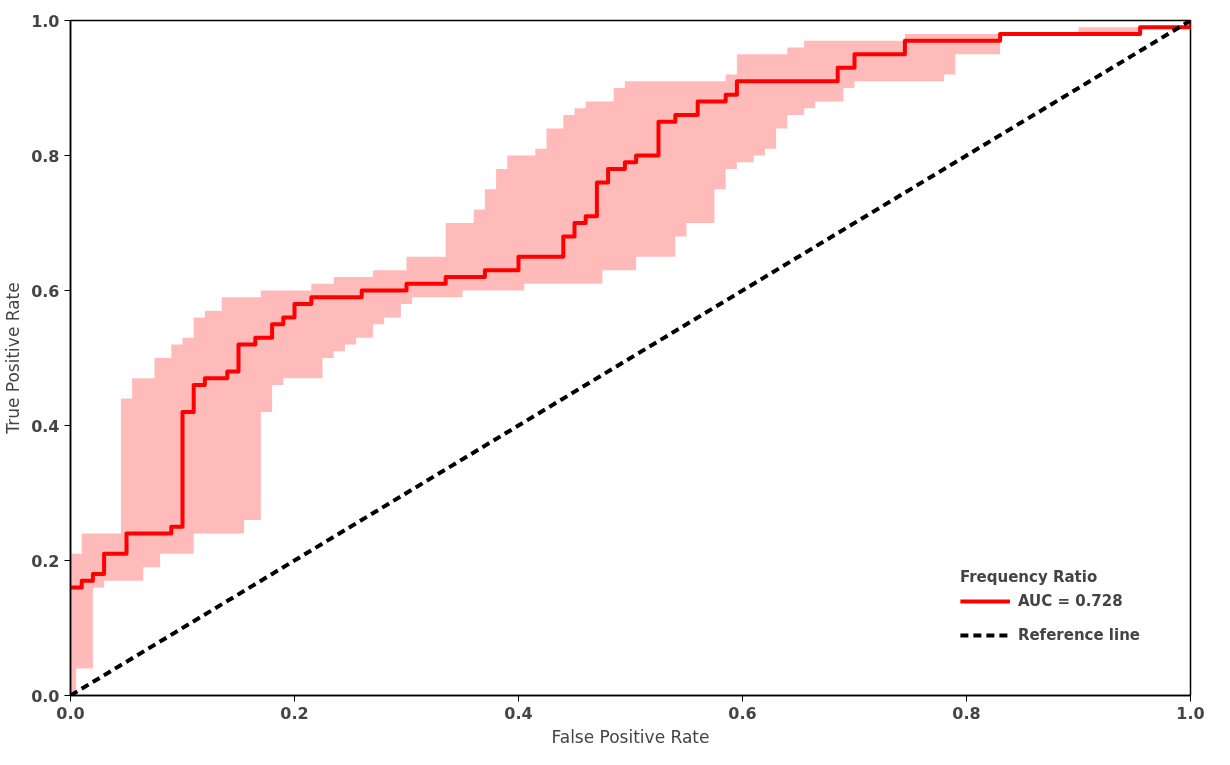 The height and width of the screenshot is (765, 1230). Describe the element at coordinates (1070, 601) in the screenshot. I see `legend-label: AUC = 0.728` at that location.